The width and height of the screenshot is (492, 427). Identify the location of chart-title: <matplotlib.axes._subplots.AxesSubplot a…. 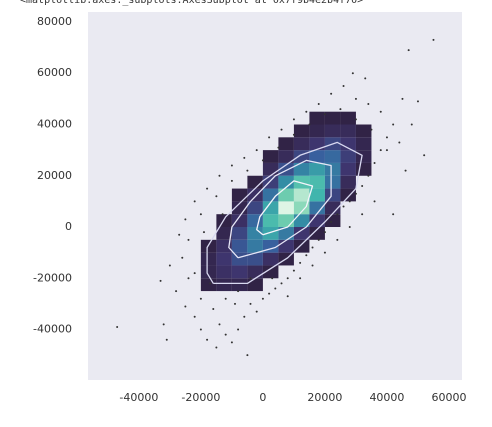
(191, 3).